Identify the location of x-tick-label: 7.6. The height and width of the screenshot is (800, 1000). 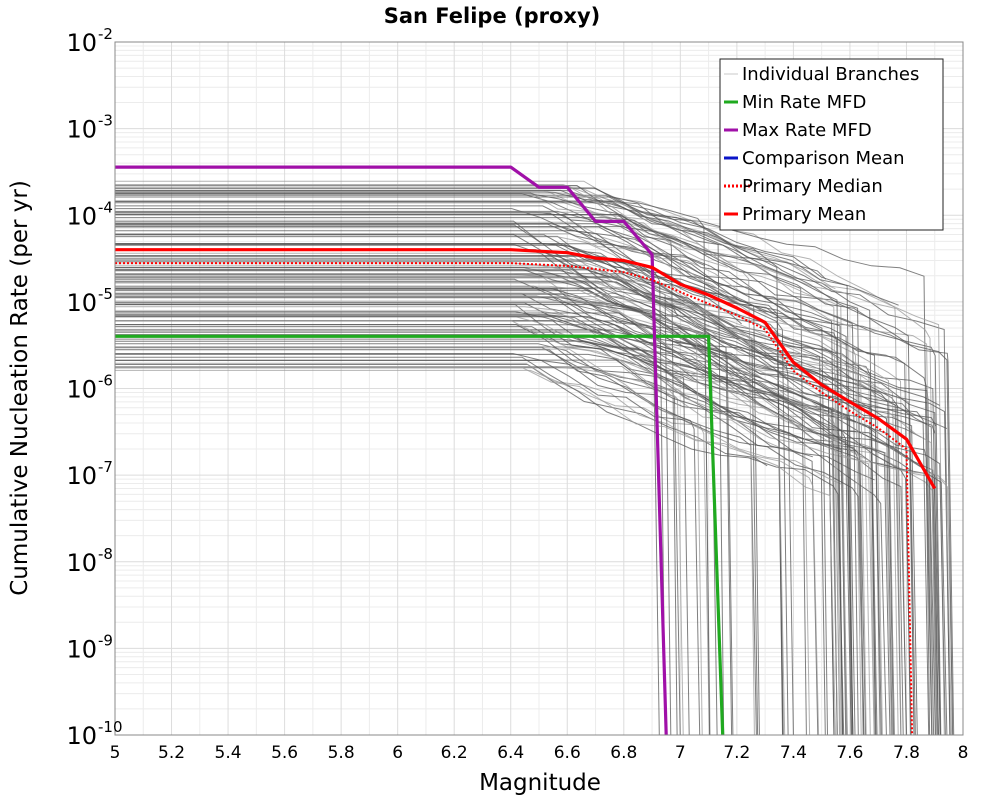
(849, 753).